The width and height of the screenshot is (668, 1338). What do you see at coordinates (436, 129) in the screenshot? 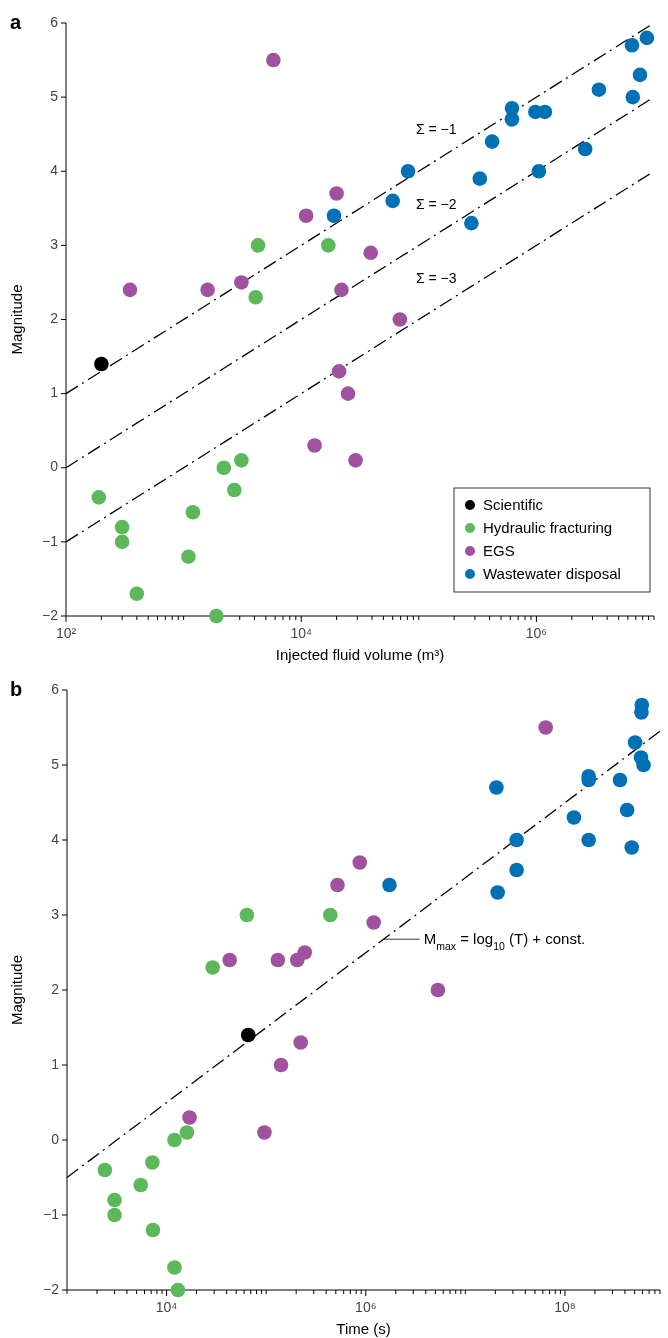
I see `series-label: Σ = −1` at bounding box center [436, 129].